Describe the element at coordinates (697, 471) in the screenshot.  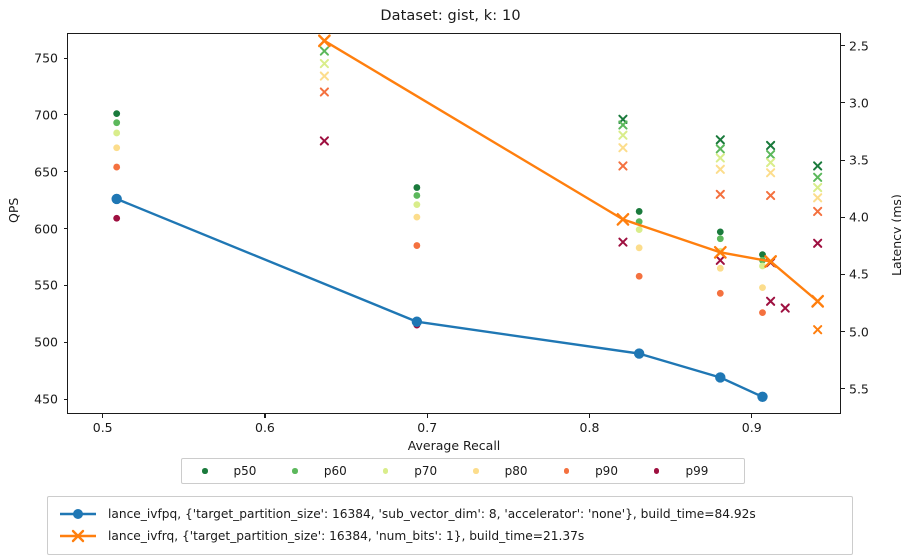
I see `percentile-legend-label-p99: p99` at that location.